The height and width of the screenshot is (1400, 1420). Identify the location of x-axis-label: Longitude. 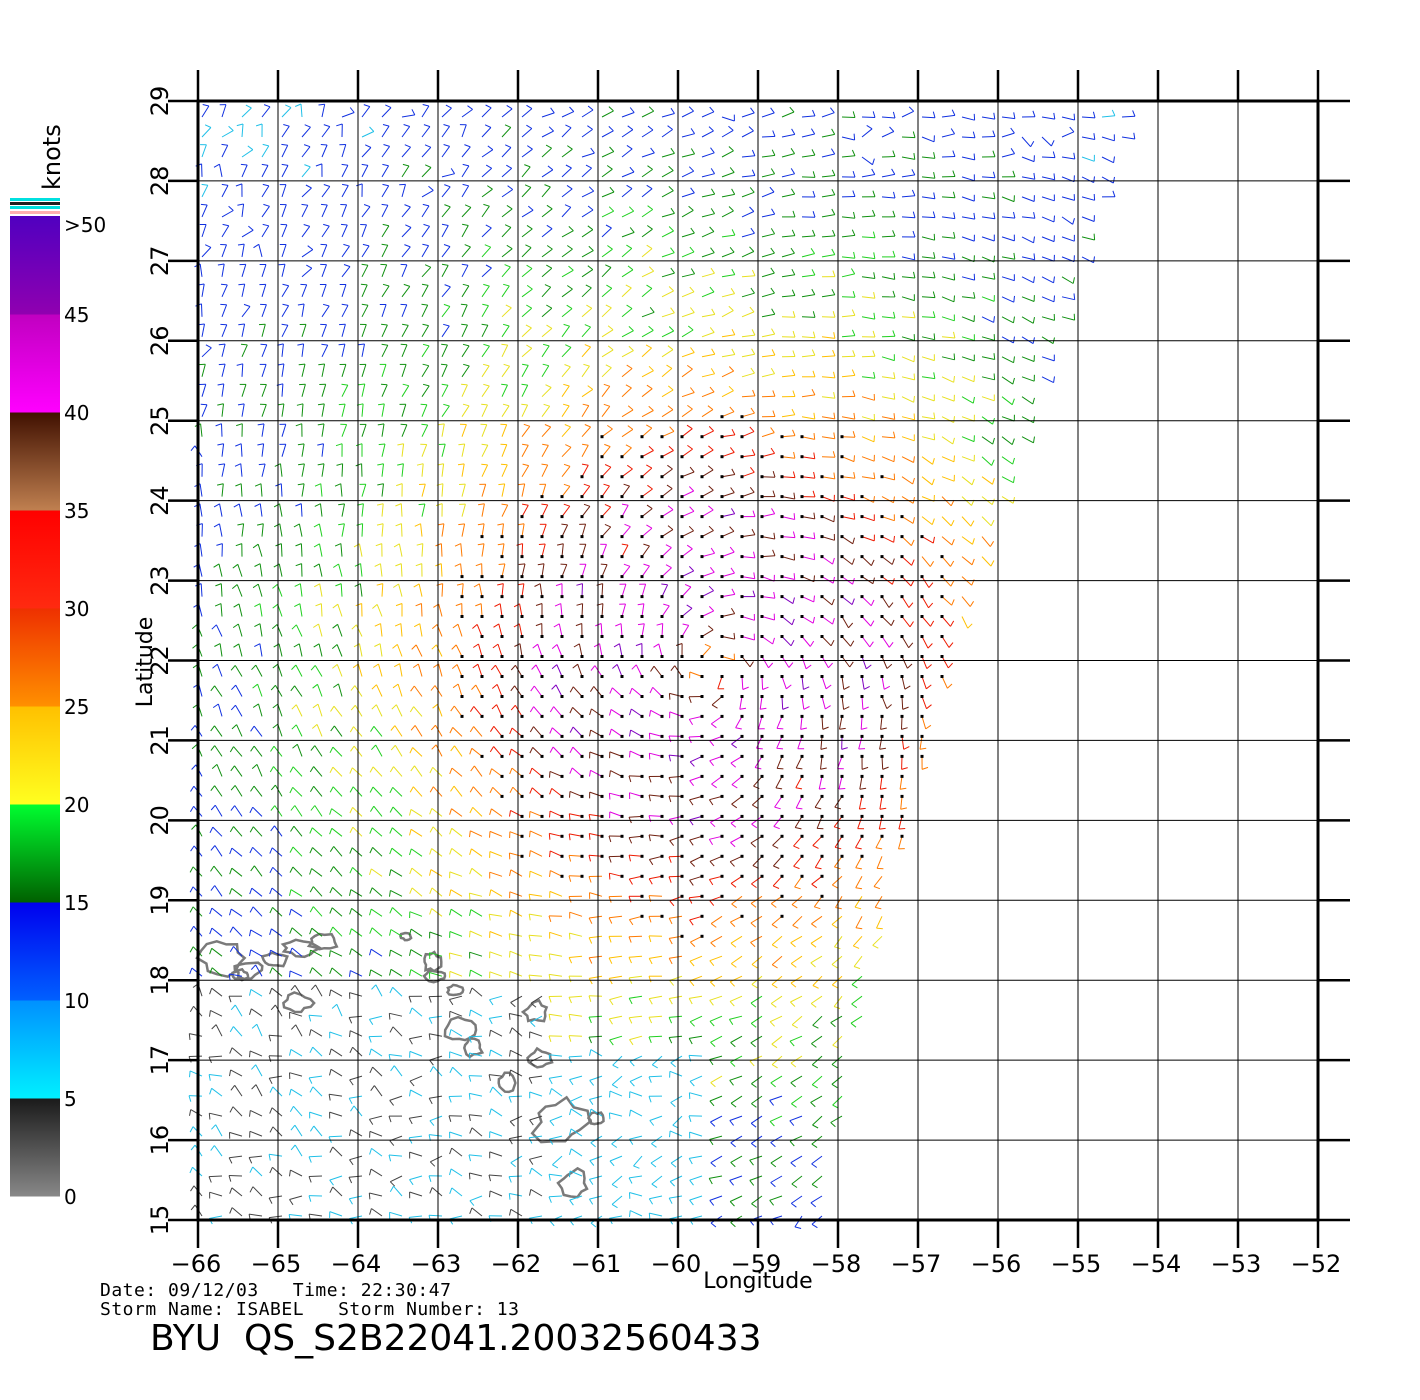
(757, 1281).